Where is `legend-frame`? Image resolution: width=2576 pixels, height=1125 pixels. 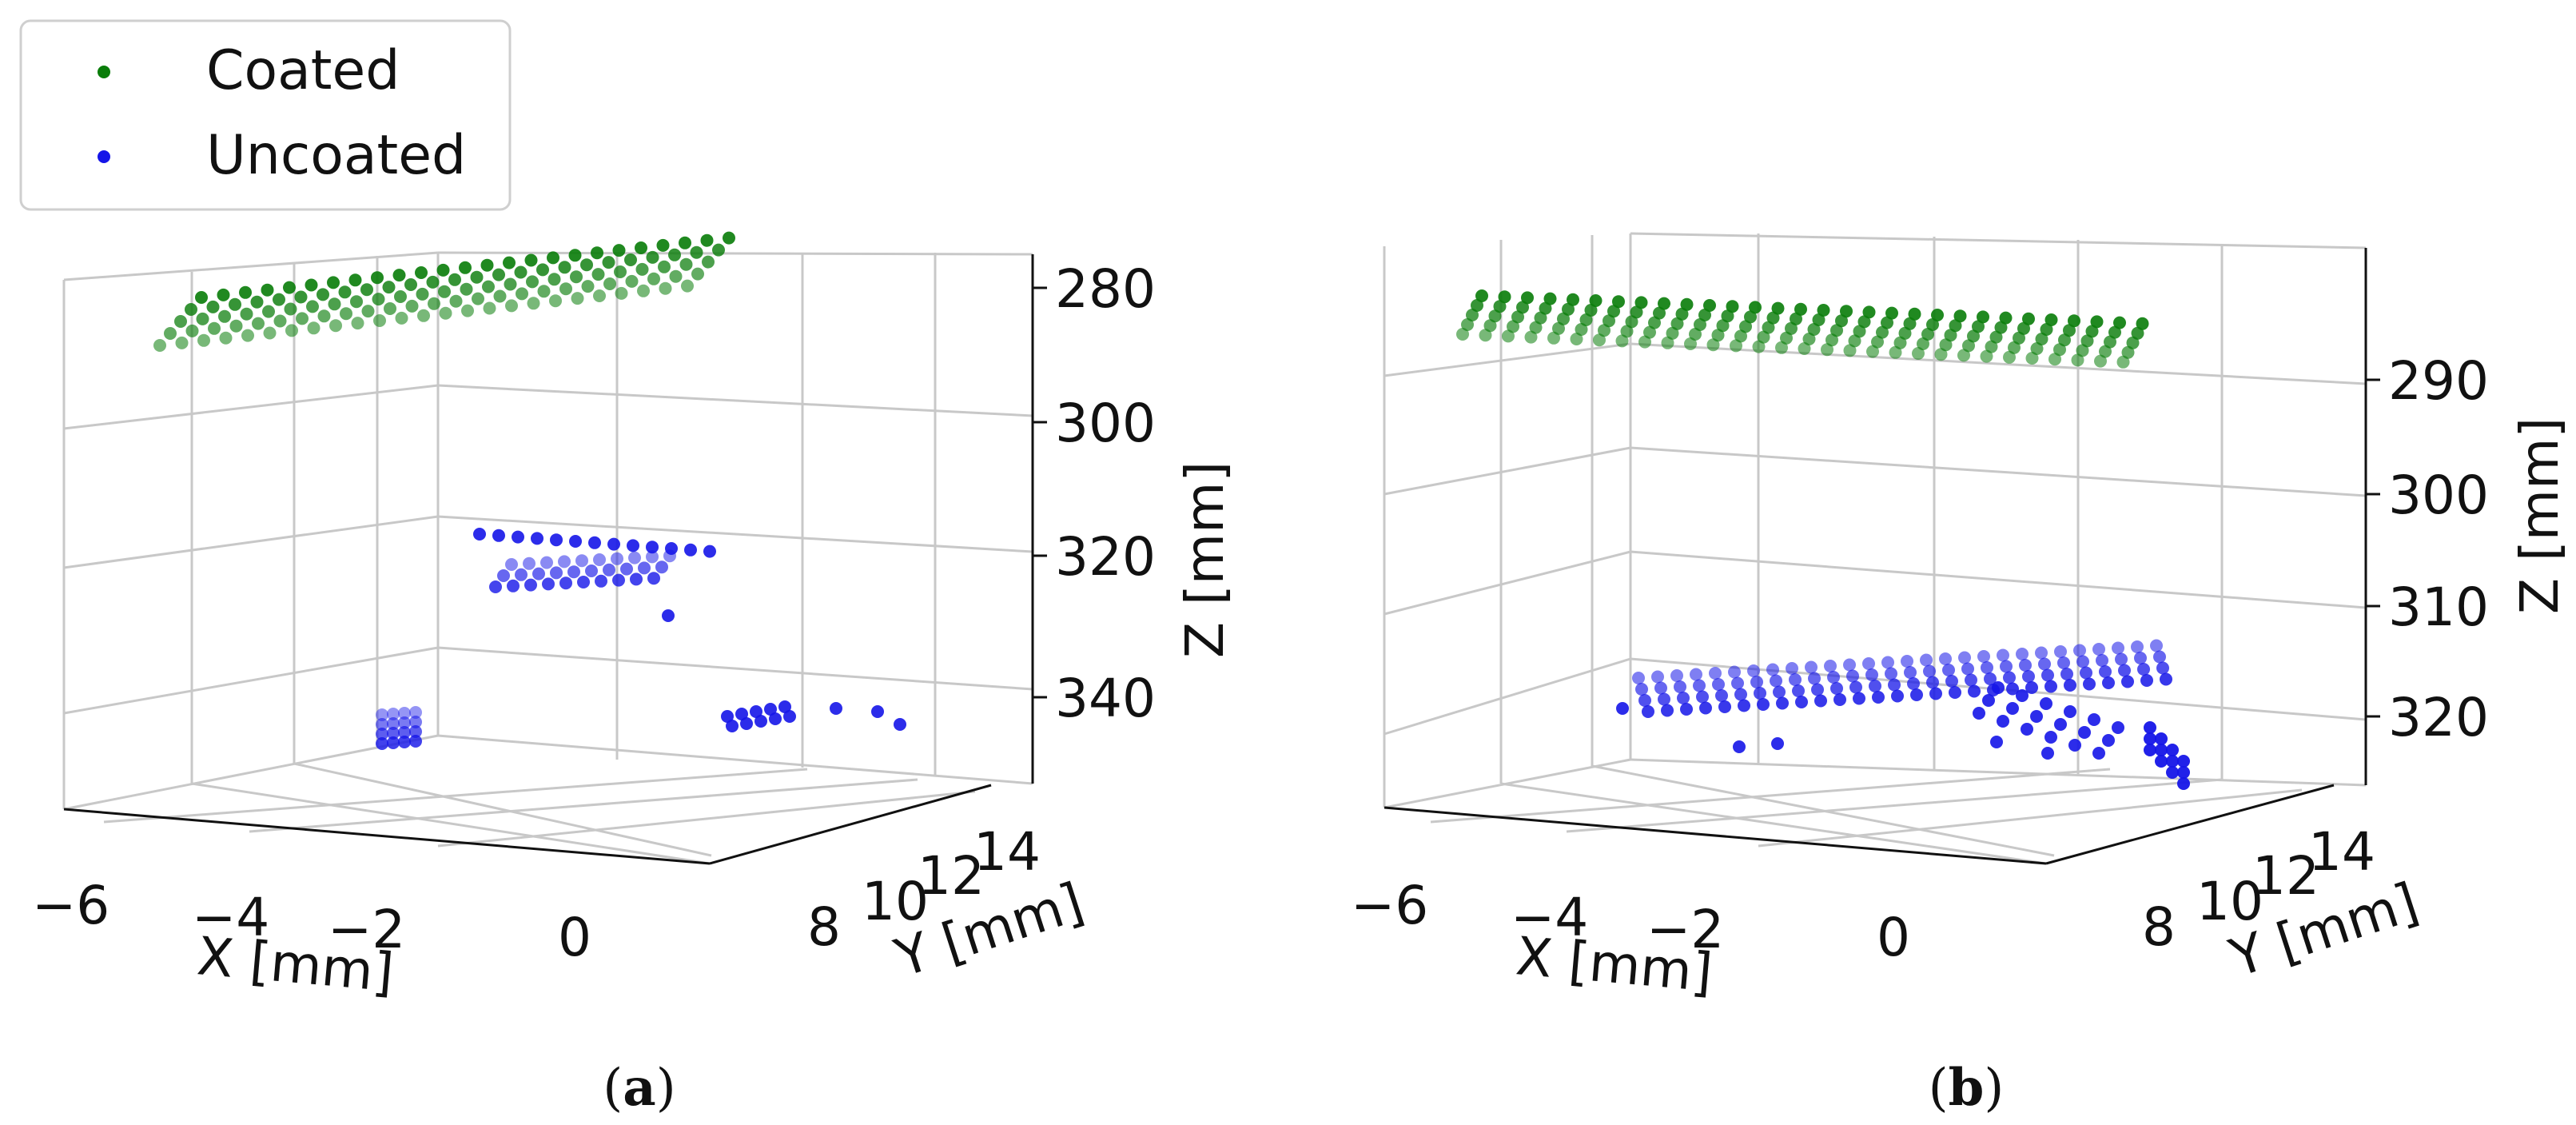 legend-frame is located at coordinates (265, 115).